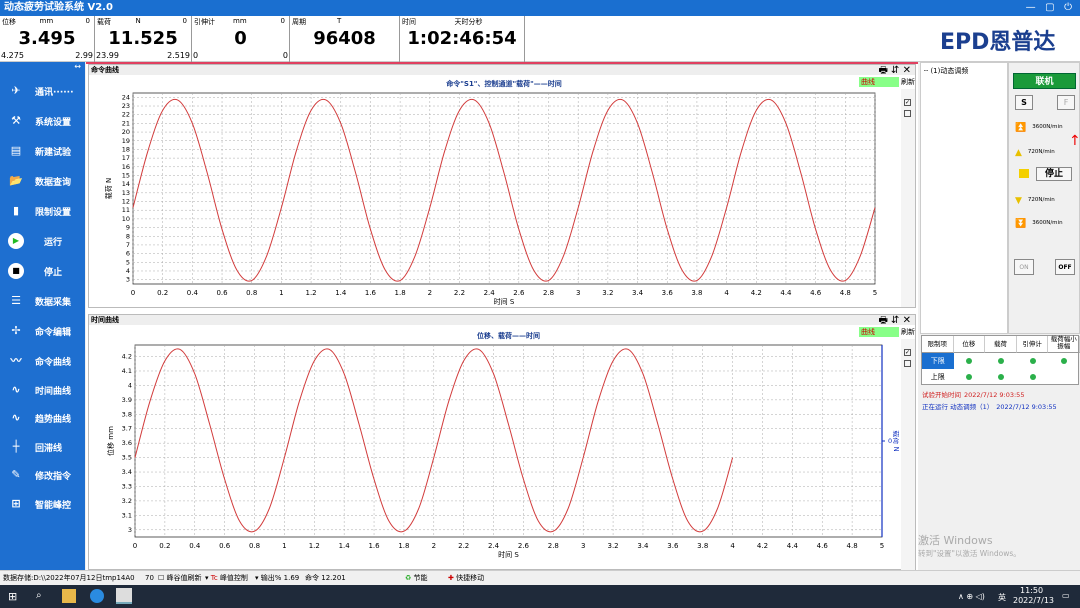 Image resolution: width=1080 pixels, height=608 pixels. I want to click on x-tick-label: 0.4, so click(195, 546).